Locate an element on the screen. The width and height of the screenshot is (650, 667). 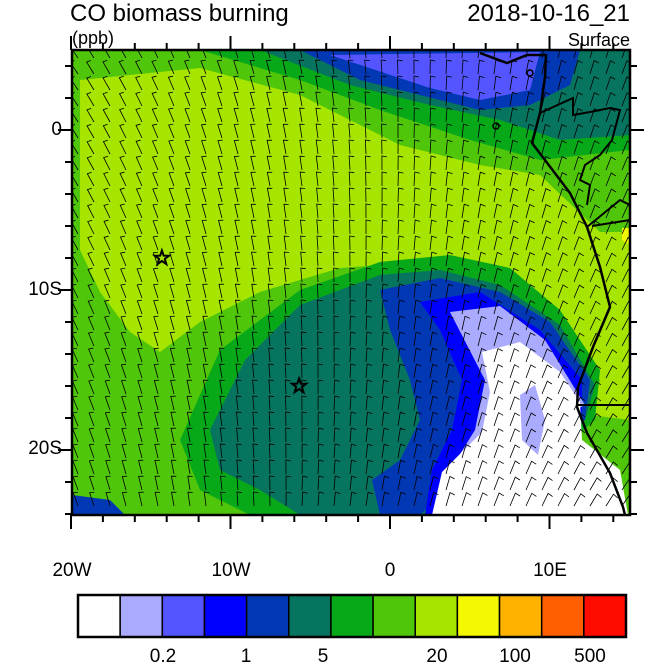
field-blue-sw-corner is located at coordinates (98, 505).